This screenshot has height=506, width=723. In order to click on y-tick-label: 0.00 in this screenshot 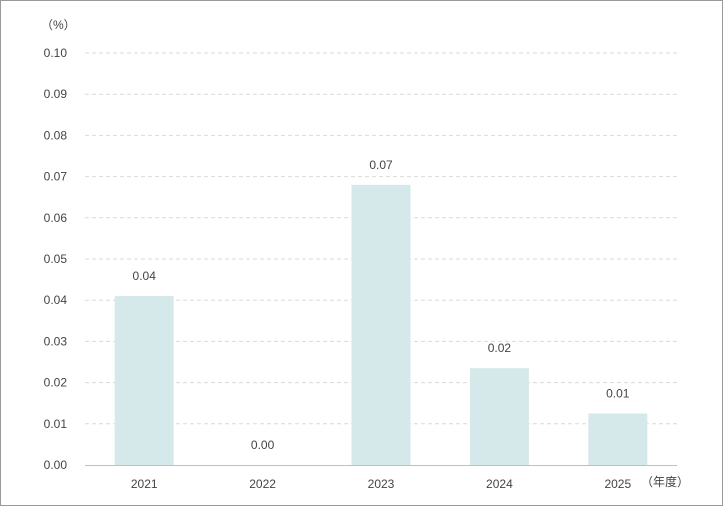, I will do `click(56, 465)`.